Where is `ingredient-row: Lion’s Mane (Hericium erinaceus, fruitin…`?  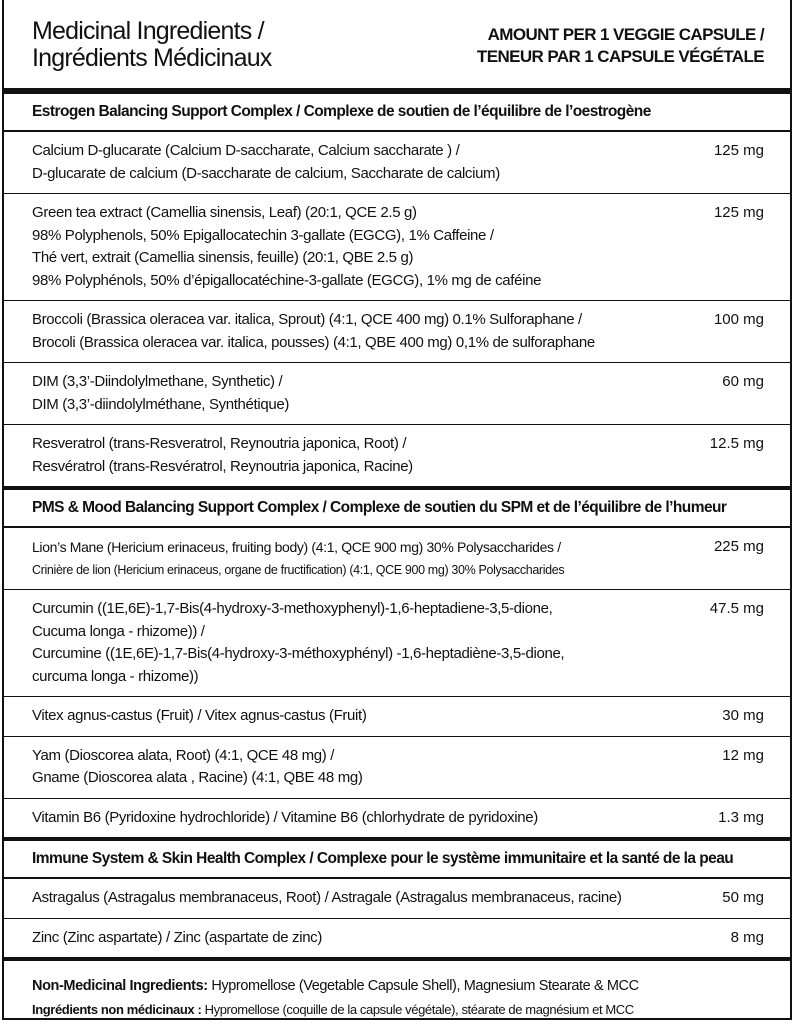
ingredient-row: Lion’s Mane (Hericium erinaceus, fruitin… is located at coordinates (397, 559).